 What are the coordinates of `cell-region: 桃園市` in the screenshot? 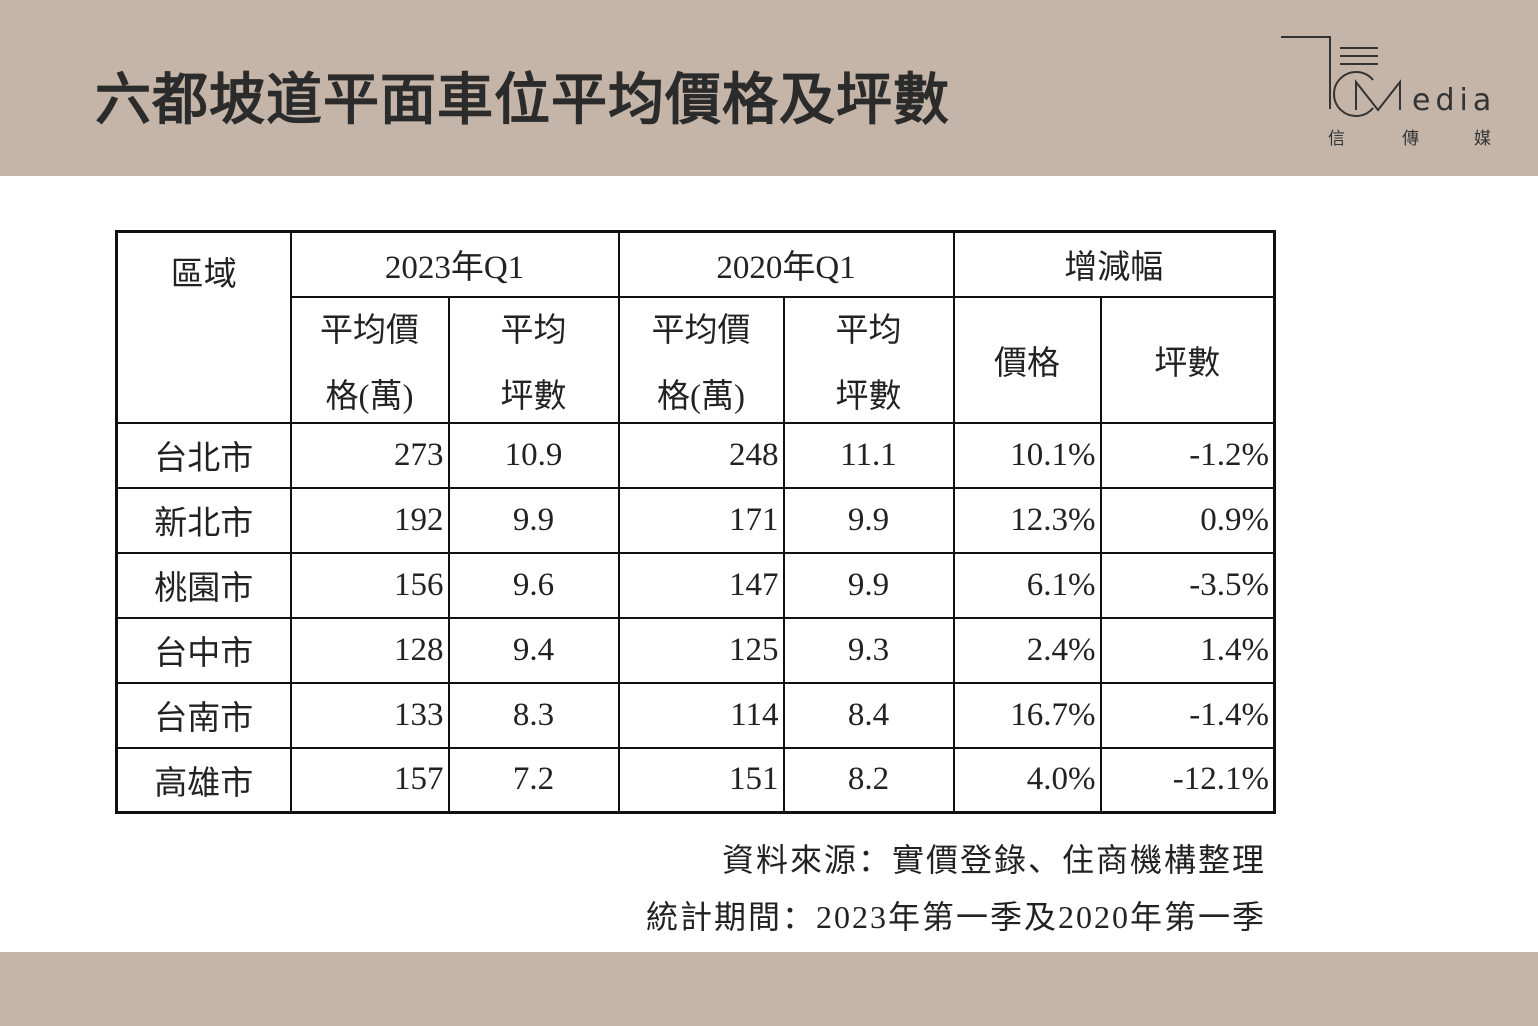 It's located at (203, 585).